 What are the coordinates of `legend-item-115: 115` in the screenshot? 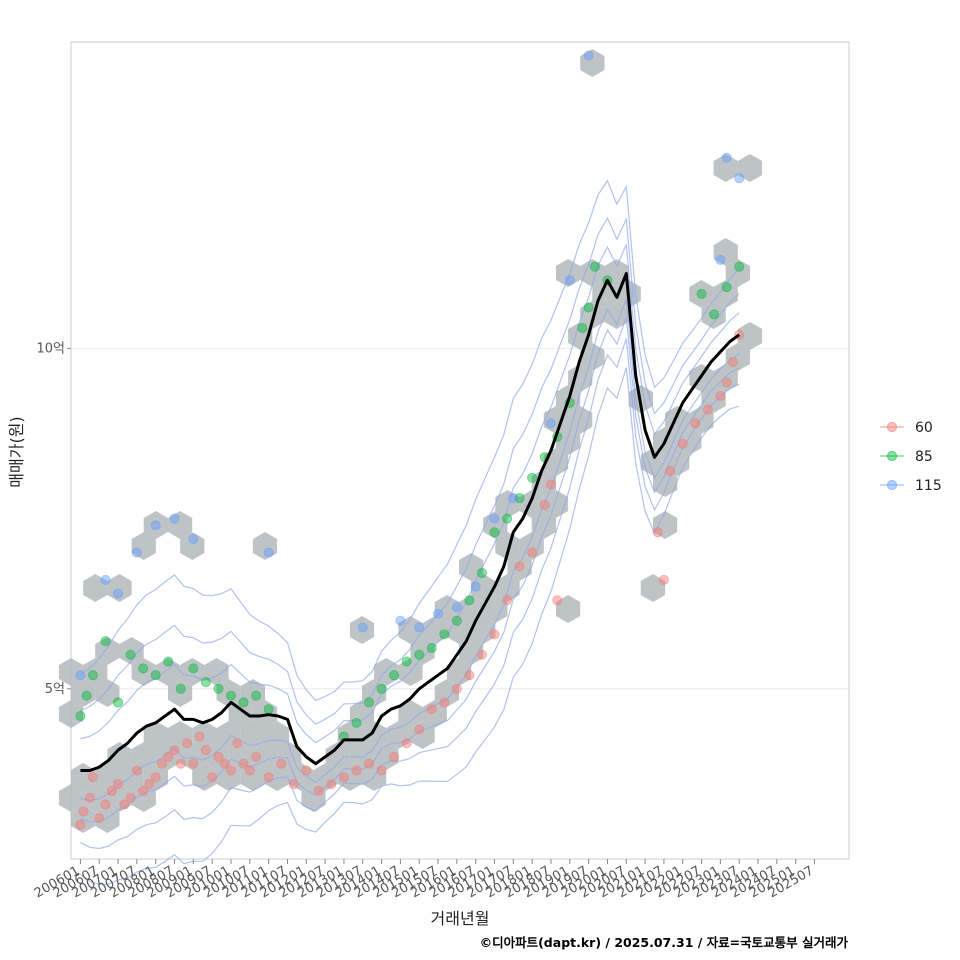 It's located at (911, 486).